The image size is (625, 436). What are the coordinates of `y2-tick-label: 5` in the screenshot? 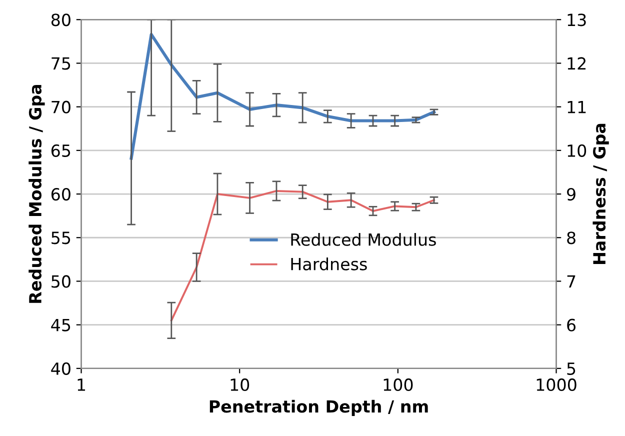 It's located at (571, 368).